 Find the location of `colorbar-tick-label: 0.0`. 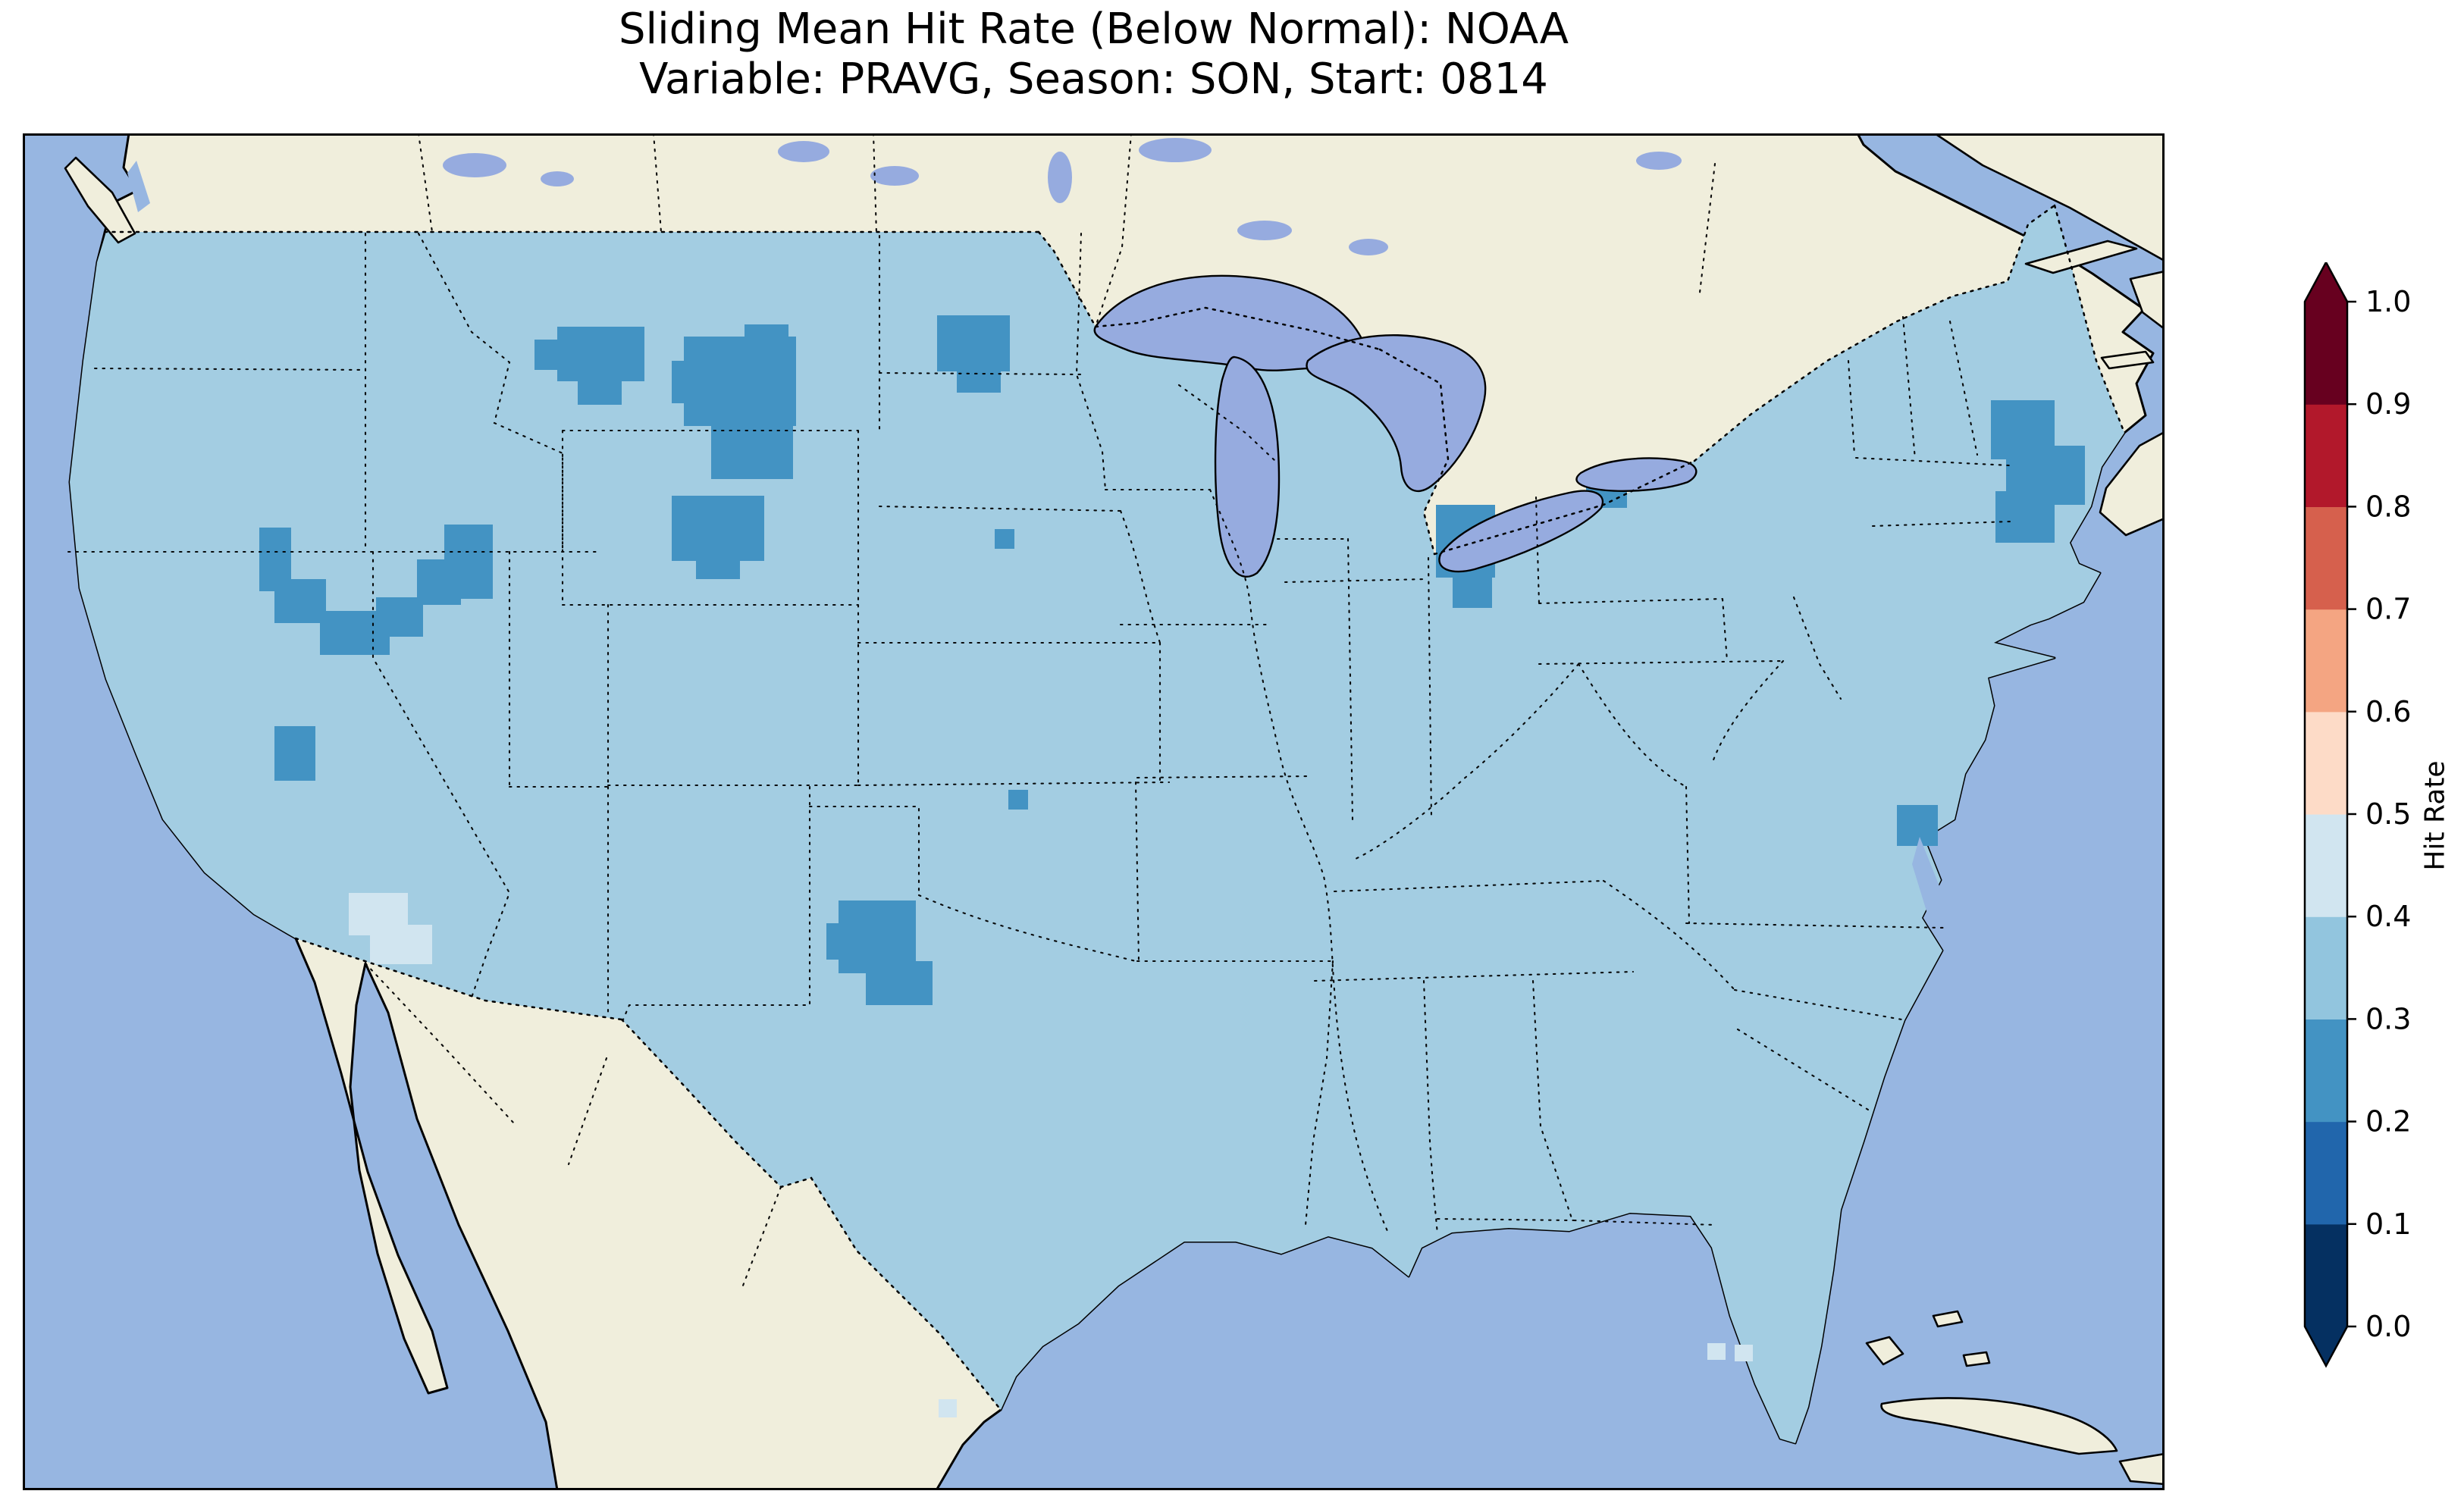

colorbar-tick-label: 0.0 is located at coordinates (2388, 1326).